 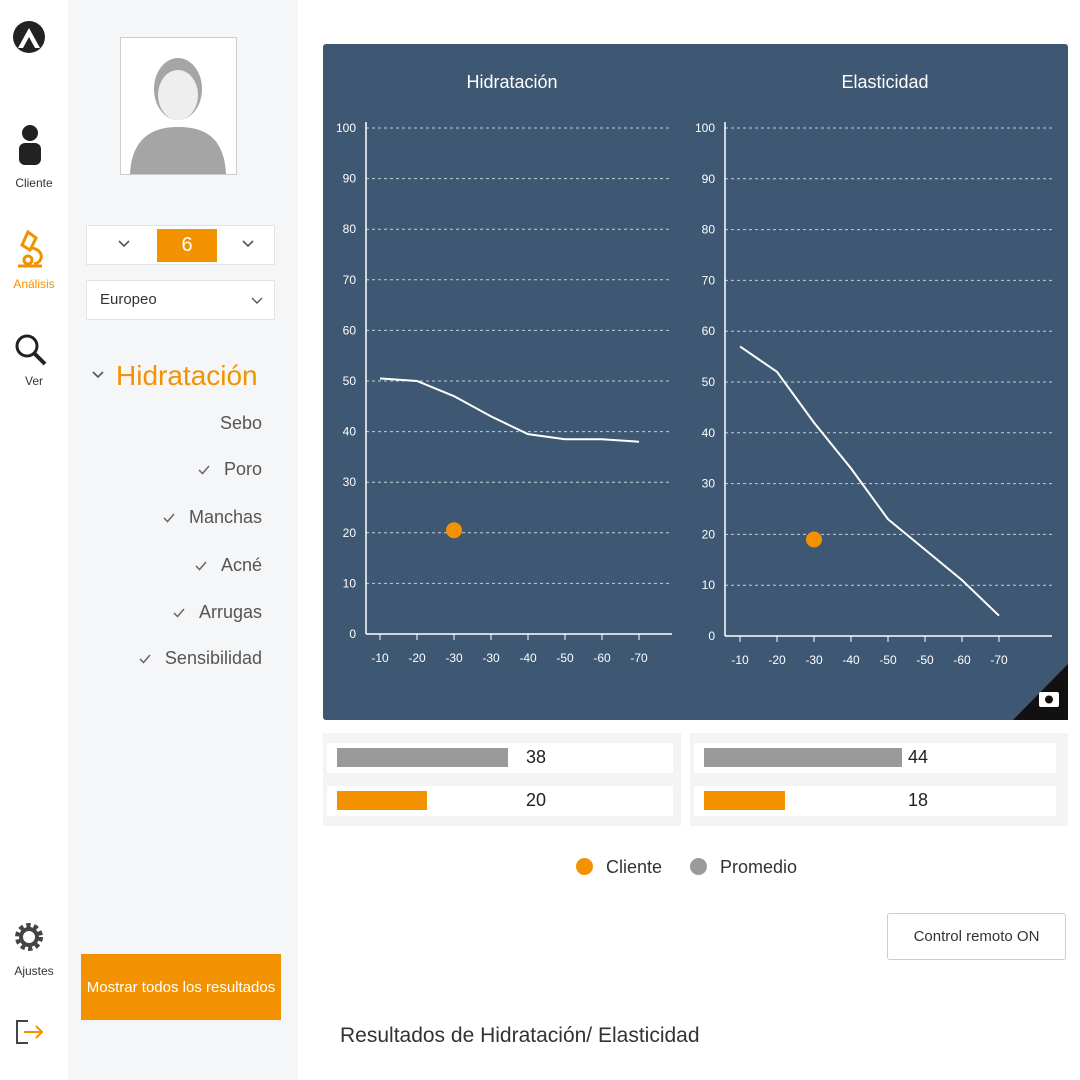 What do you see at coordinates (814, 660) in the screenshot?
I see `x-tick-label: -30` at bounding box center [814, 660].